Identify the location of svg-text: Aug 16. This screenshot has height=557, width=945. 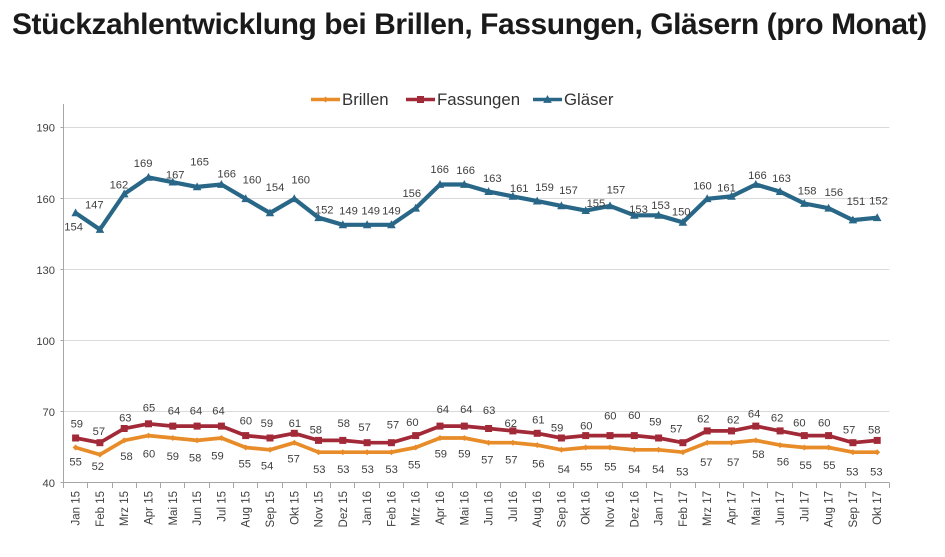
(538, 509).